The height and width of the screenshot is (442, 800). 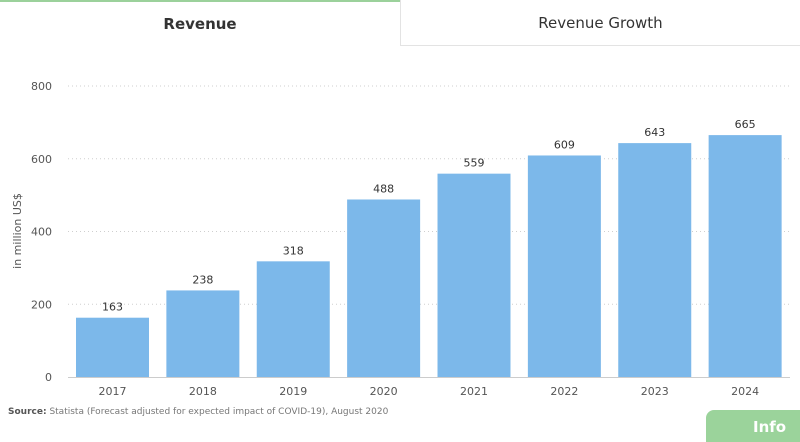 What do you see at coordinates (564, 144) in the screenshot?
I see `data-label-2022: 609` at bounding box center [564, 144].